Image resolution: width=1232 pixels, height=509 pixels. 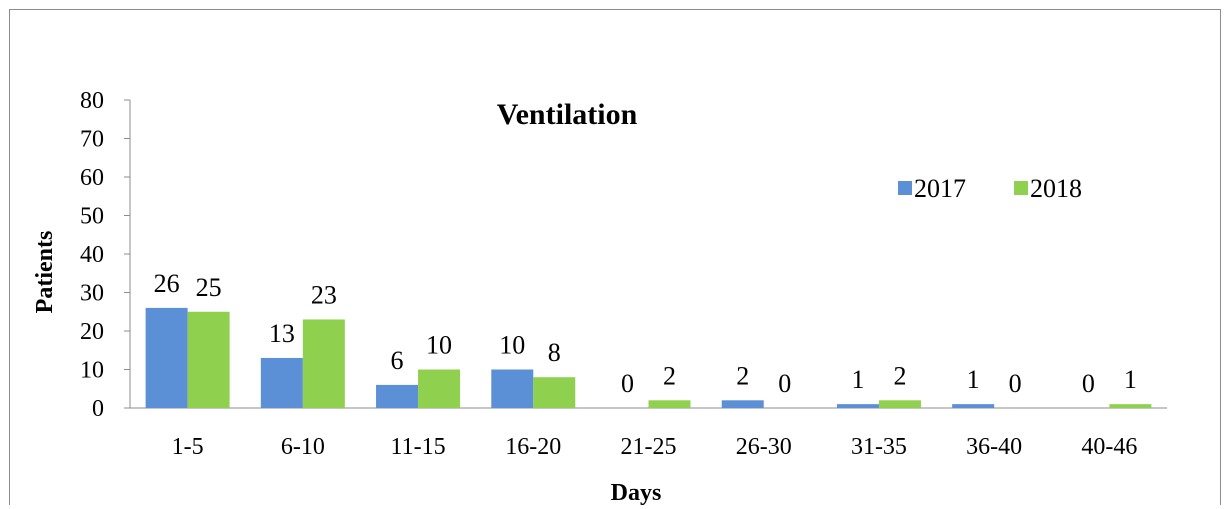 I want to click on data-label-2018-1-5: 25, so click(x=209, y=287).